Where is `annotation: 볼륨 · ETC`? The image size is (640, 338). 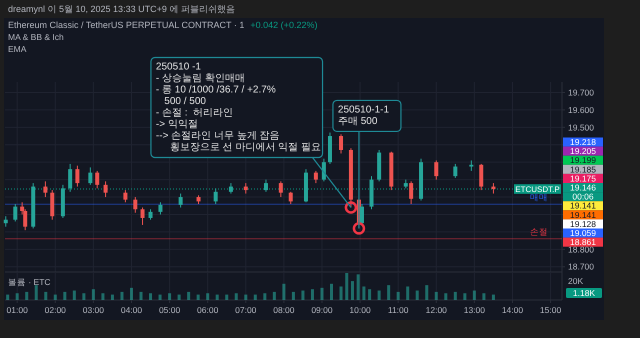 annotation: 볼륨 · ETC is located at coordinates (29, 282).